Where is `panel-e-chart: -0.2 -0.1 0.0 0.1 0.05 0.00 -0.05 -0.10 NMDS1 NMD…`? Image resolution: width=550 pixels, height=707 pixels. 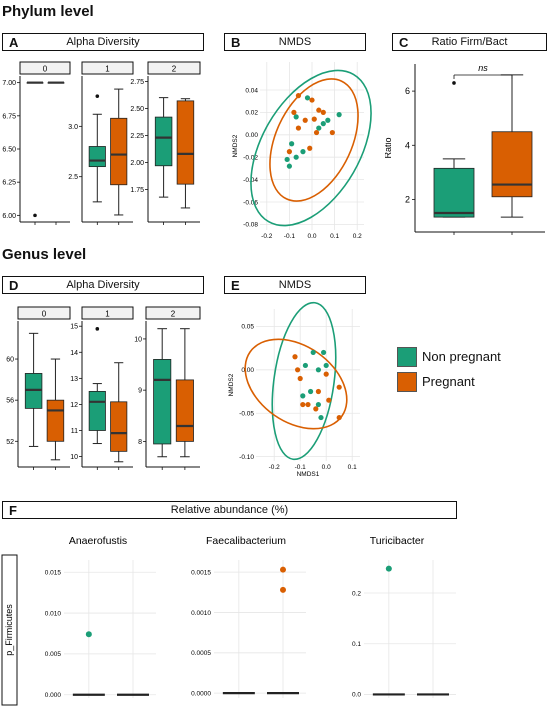 panel-e-chart: -0.2 -0.1 0.0 0.1 0.05 0.00 -0.05 -0.10 NMDS1 NMD… is located at coordinates (294, 389).